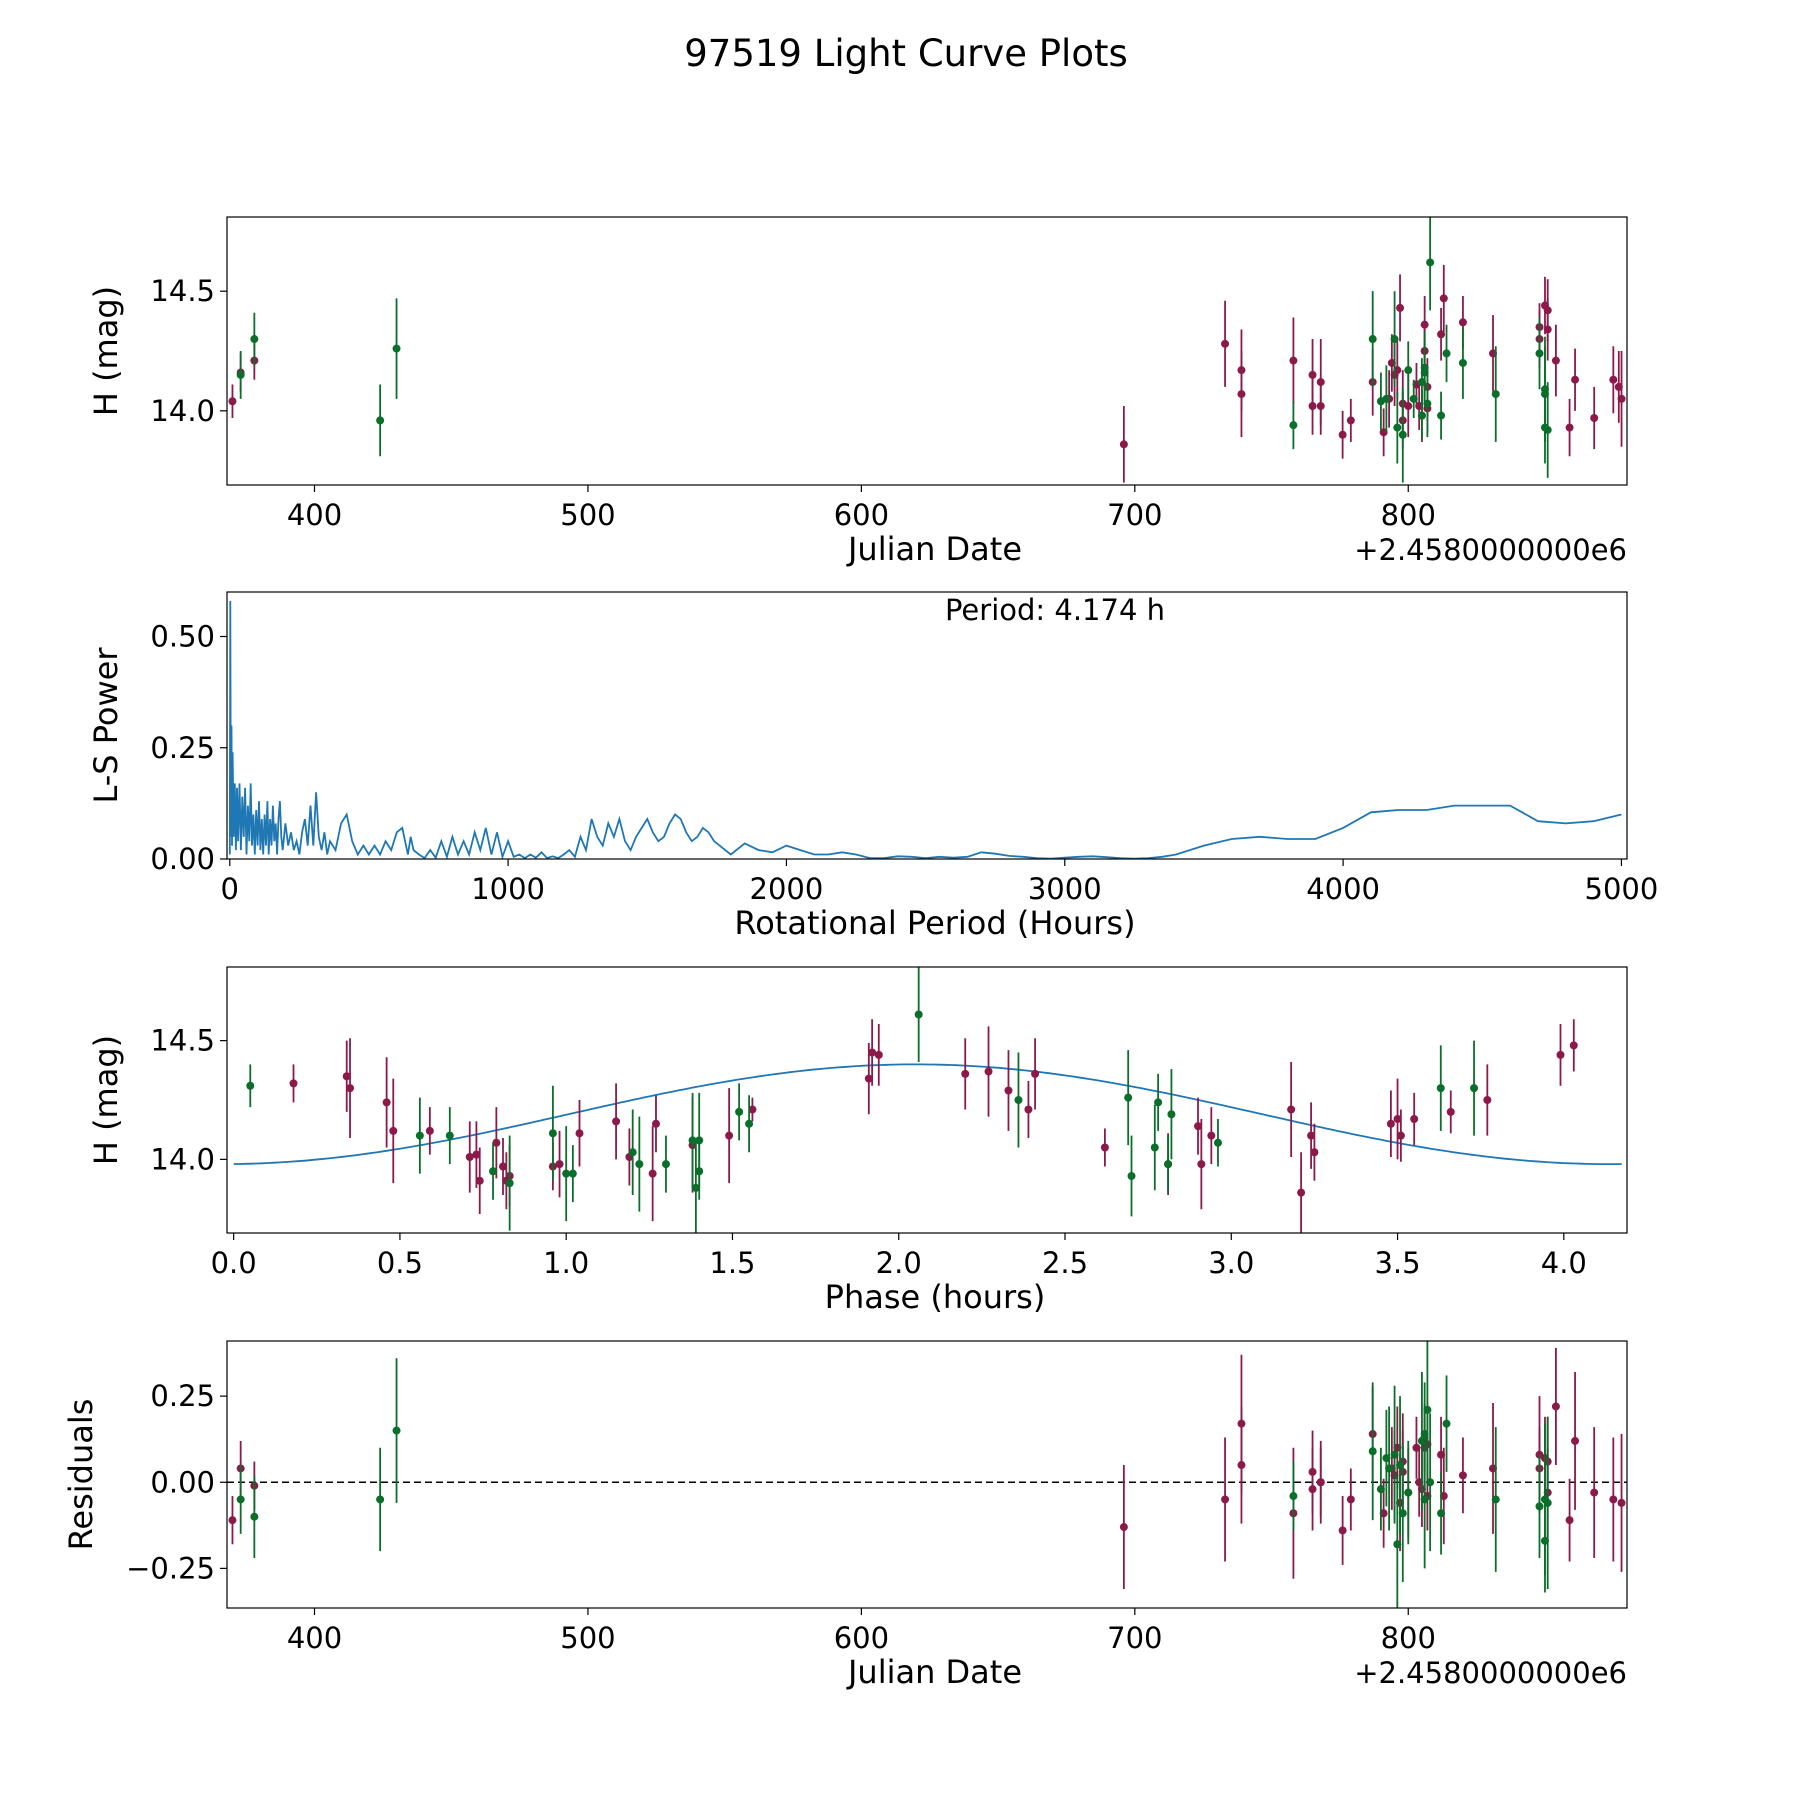 This screenshot has height=1800, width=1800. What do you see at coordinates (508, 889) in the screenshot?
I see `x-tick-label: 1000` at bounding box center [508, 889].